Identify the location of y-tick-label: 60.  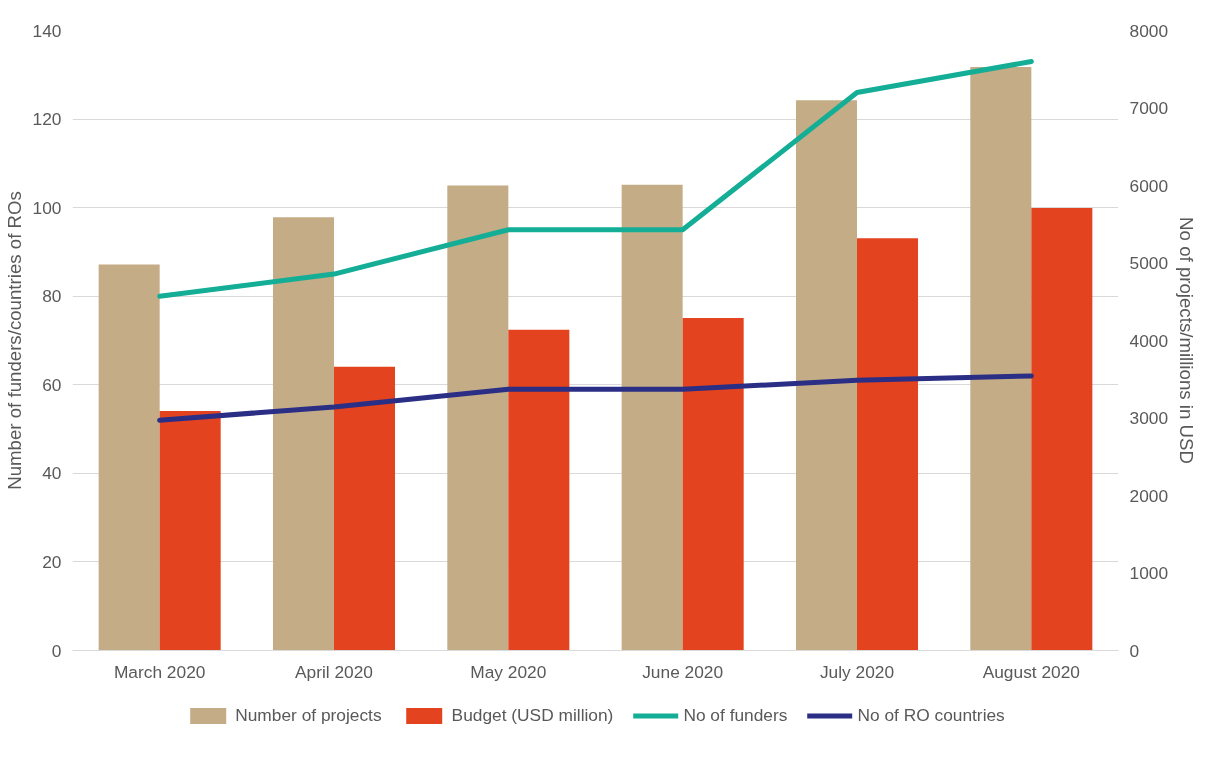
(52, 384).